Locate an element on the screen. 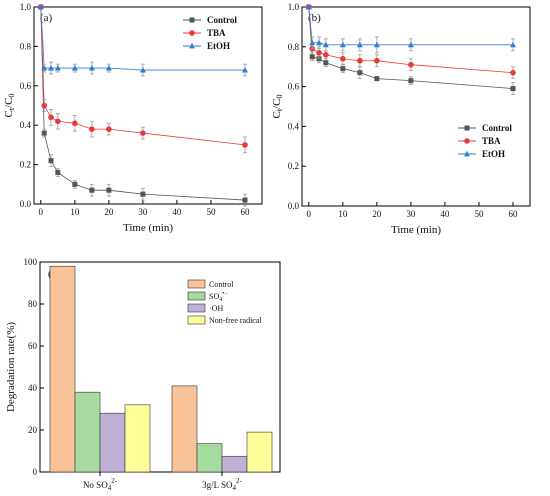 The height and width of the screenshot is (496, 550). y-axis-label: Degradation rate(%) is located at coordinates (11, 367).